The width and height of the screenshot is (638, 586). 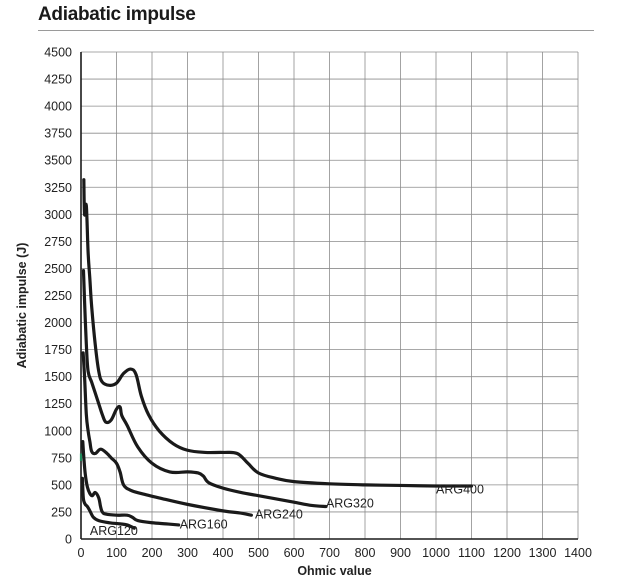 I want to click on y-tick-label-2750: 2750, so click(x=58, y=242).